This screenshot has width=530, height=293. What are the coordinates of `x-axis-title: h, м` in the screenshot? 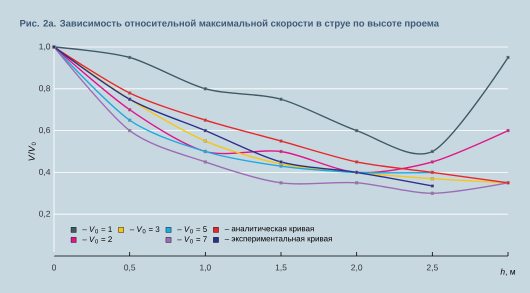 It's located at (508, 272).